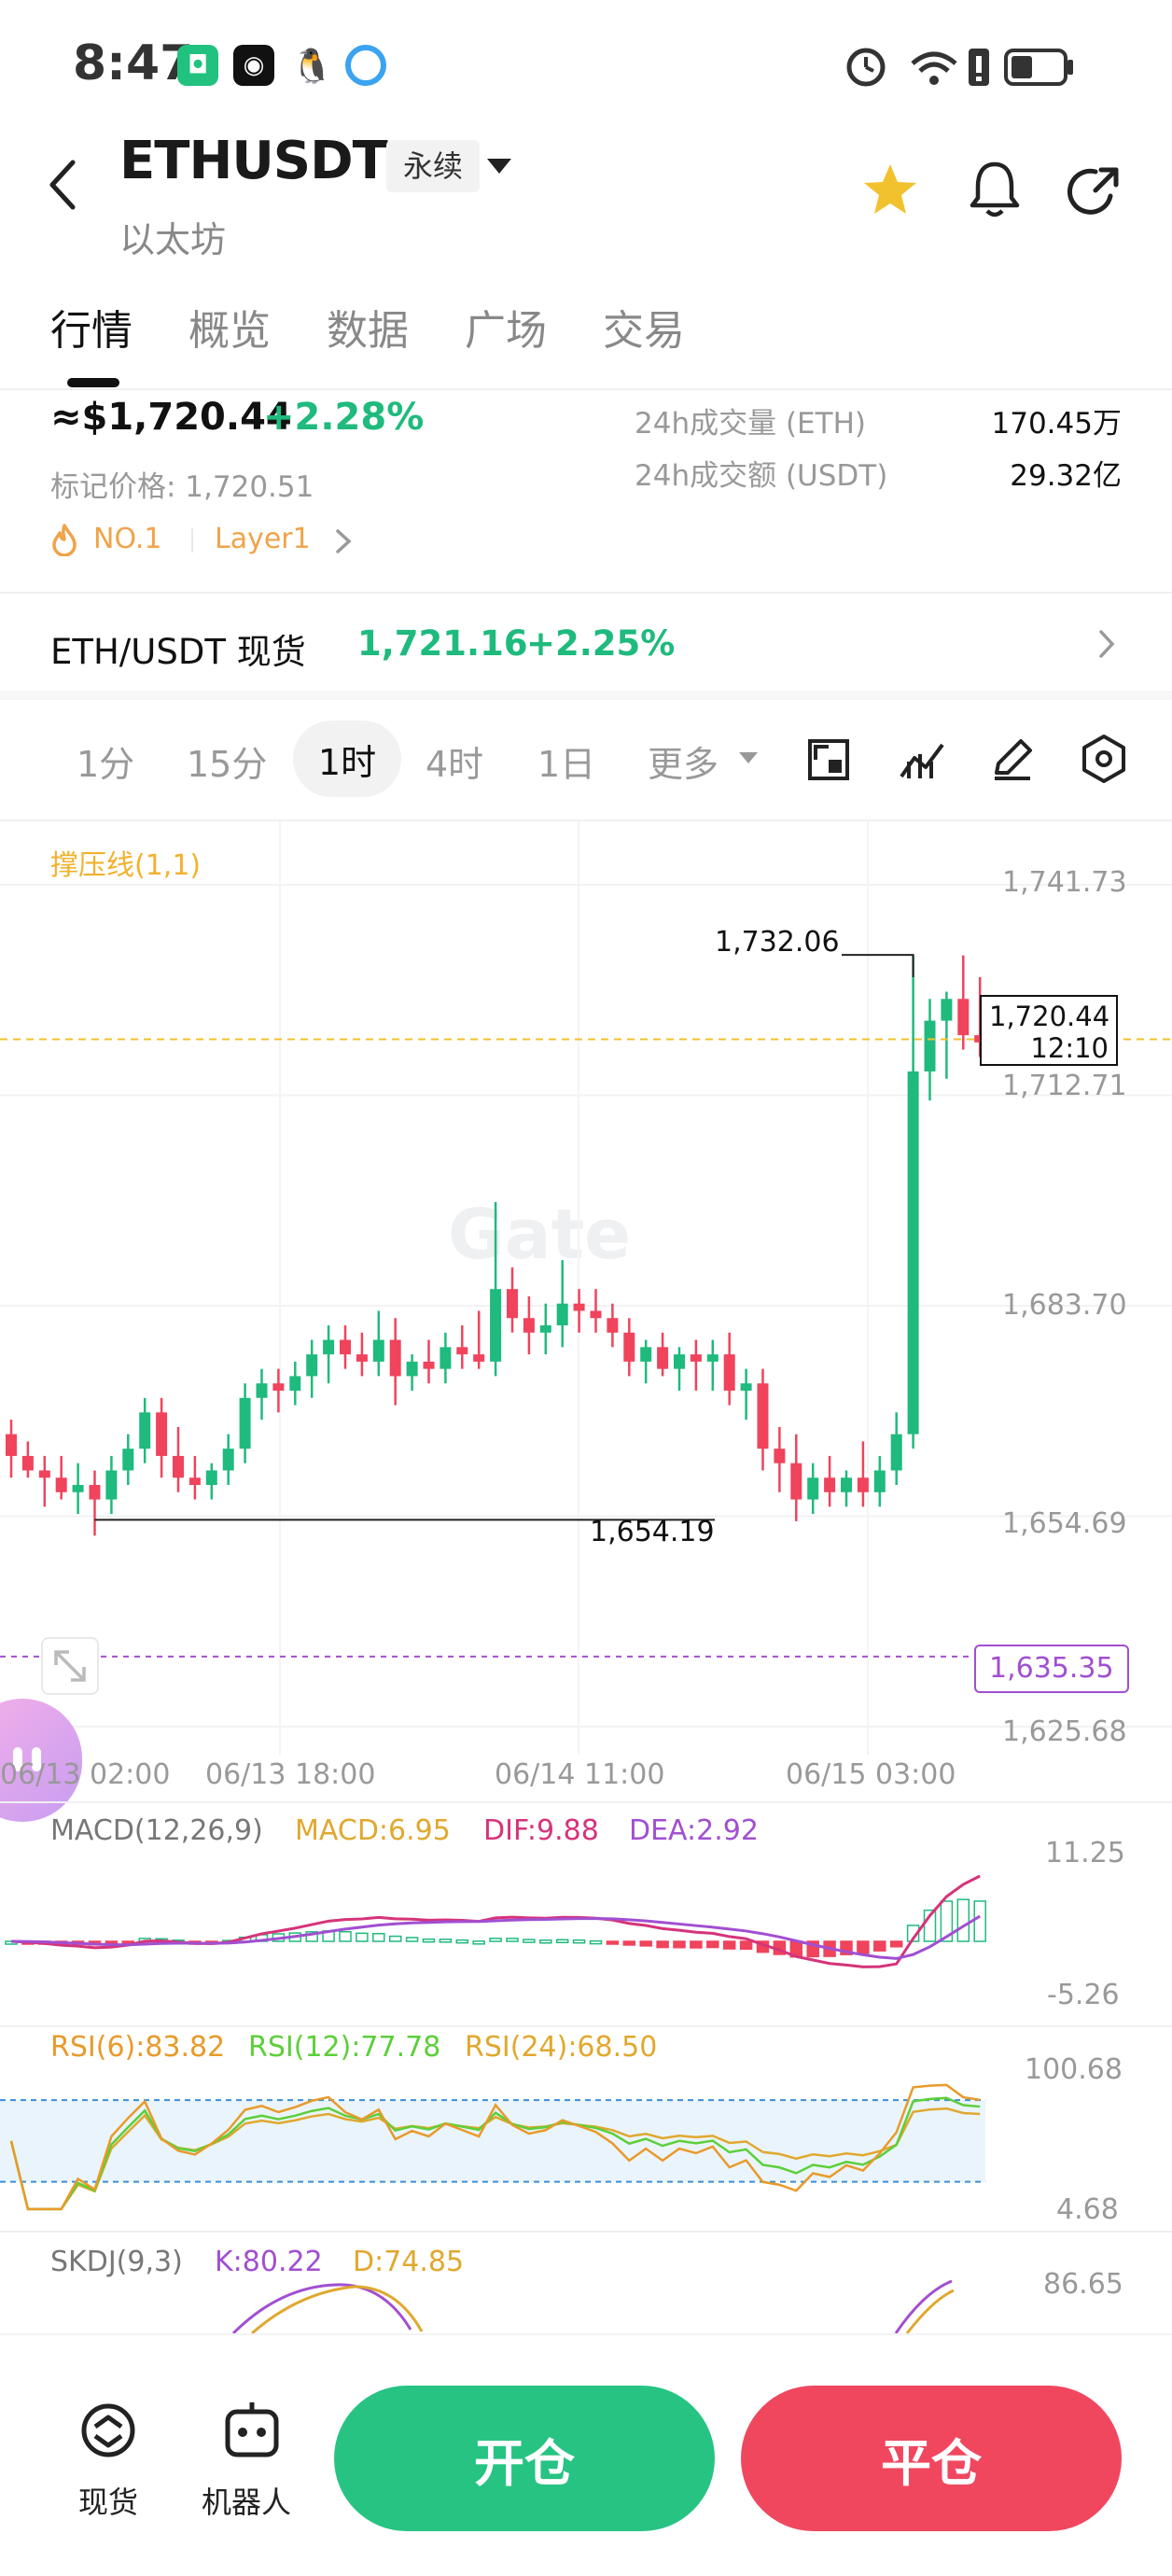 This screenshot has height=2576, width=1172. I want to click on robot-icon, so click(252, 2429).